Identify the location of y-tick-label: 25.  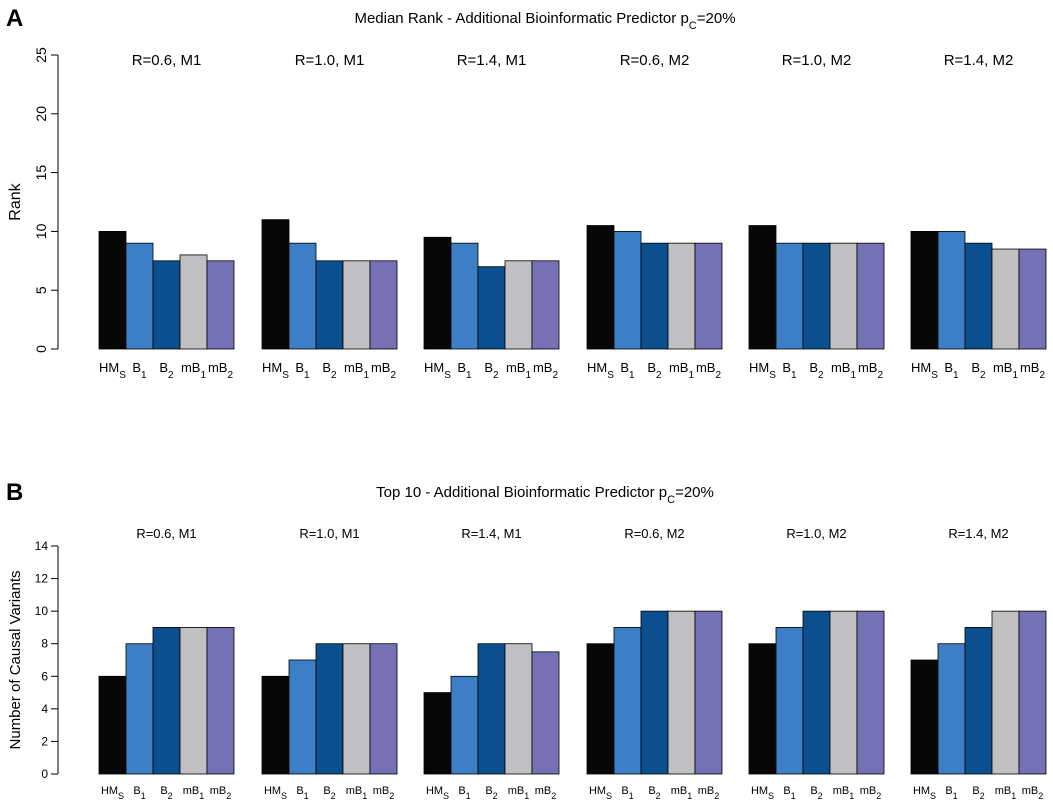
(41, 55).